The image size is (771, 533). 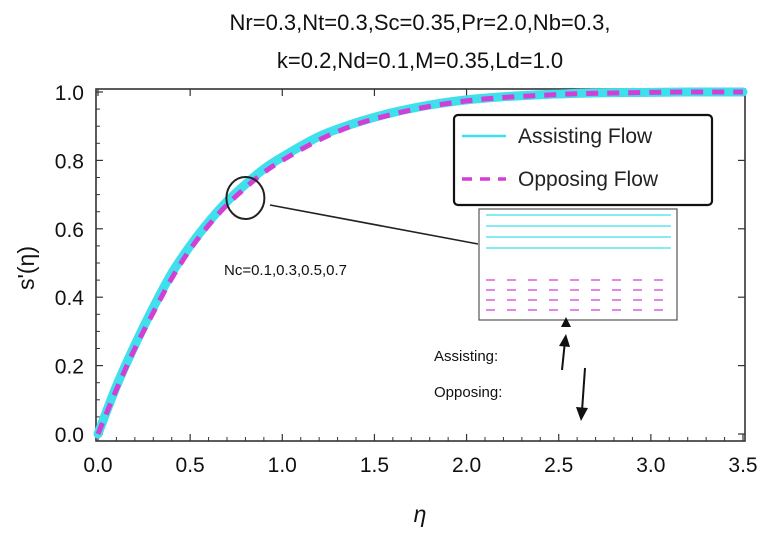 I want to click on x-tick-label-2: 1.0, so click(x=282, y=465).